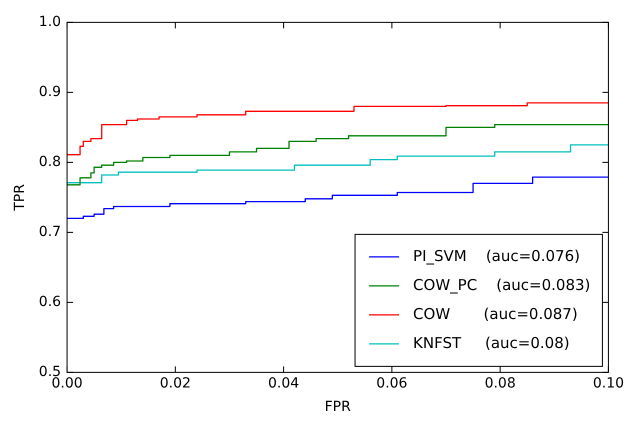  What do you see at coordinates (338, 407) in the screenshot?
I see `x-axis-title: FPR` at bounding box center [338, 407].